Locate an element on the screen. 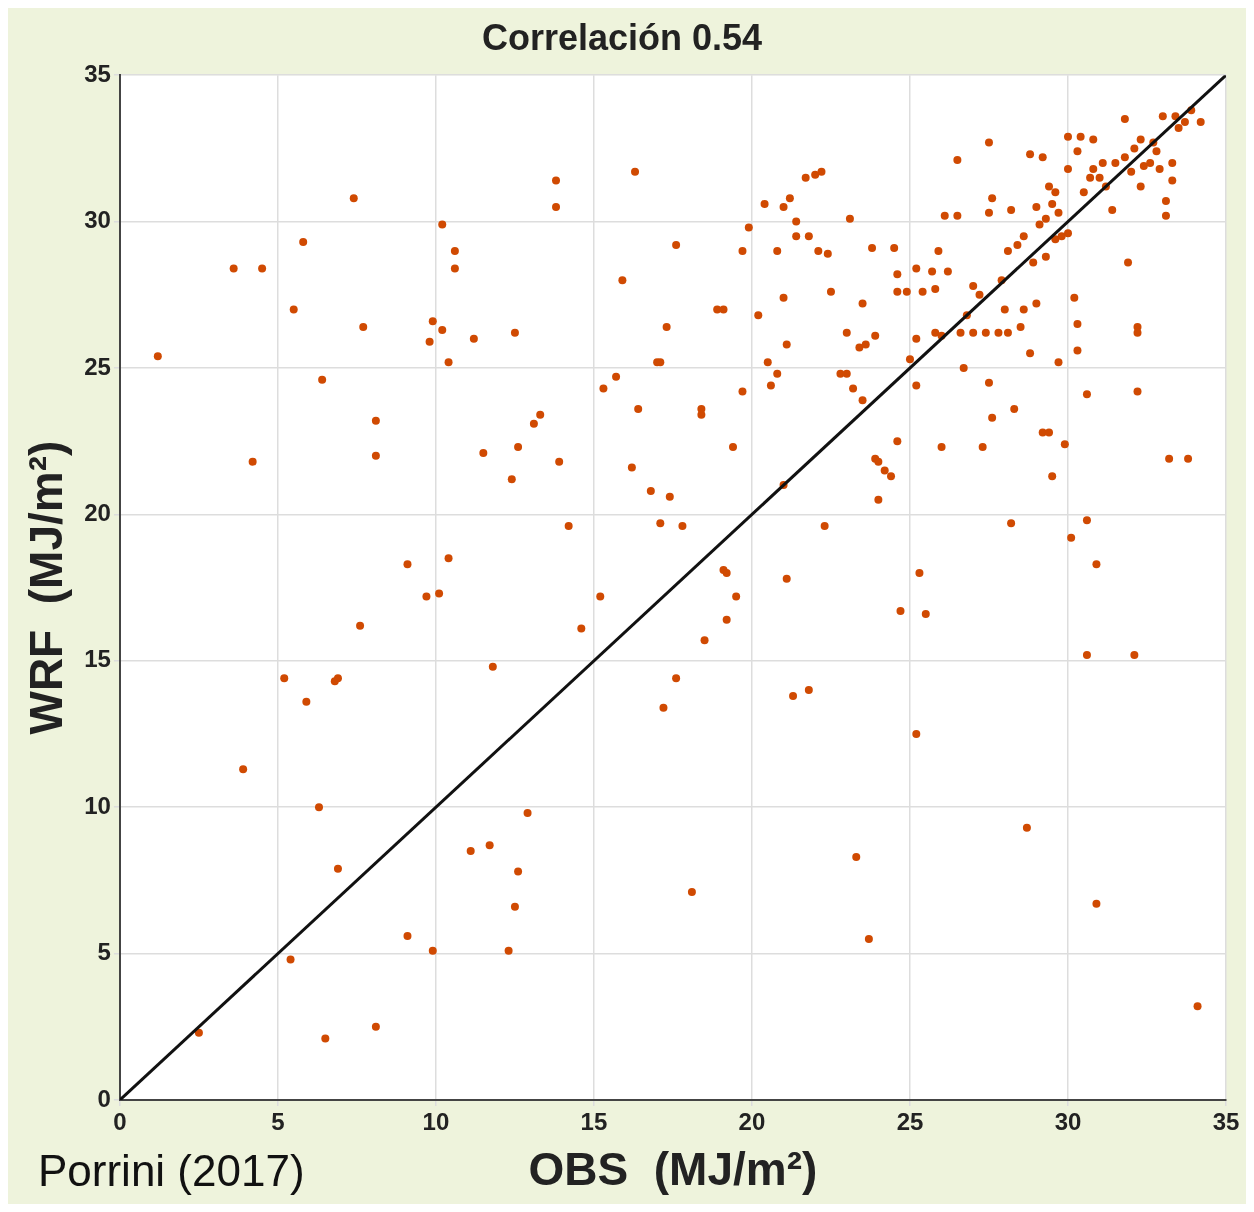 The width and height of the screenshot is (1254, 1212). y-tick-label: 25 is located at coordinates (97, 366).